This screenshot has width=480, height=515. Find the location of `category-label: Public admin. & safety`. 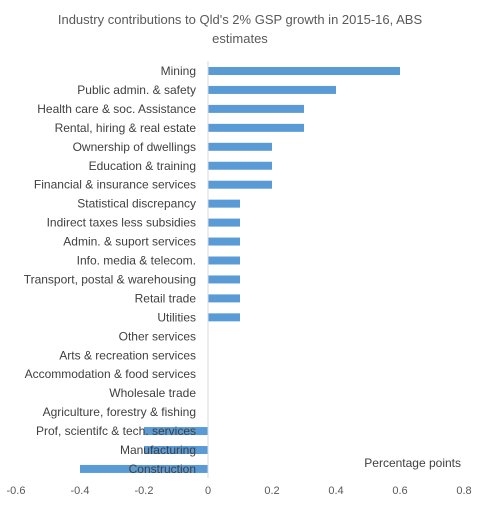

category-label: Public admin. & safety is located at coordinates (136, 90).